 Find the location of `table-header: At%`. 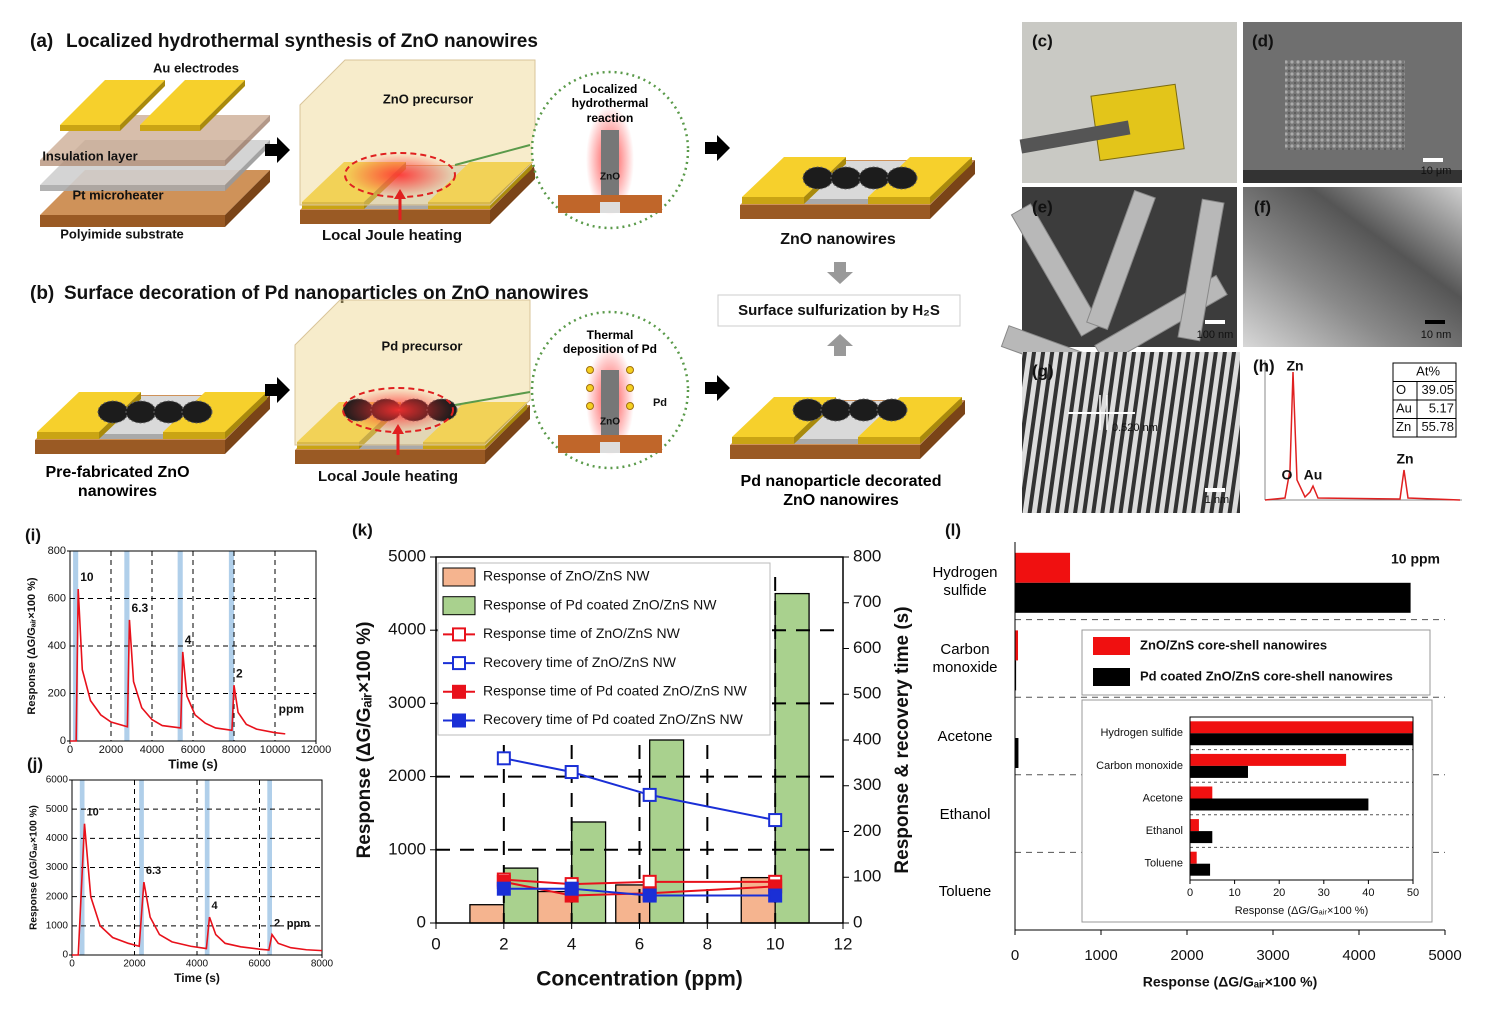

table-header: At% is located at coordinates (1428, 370).